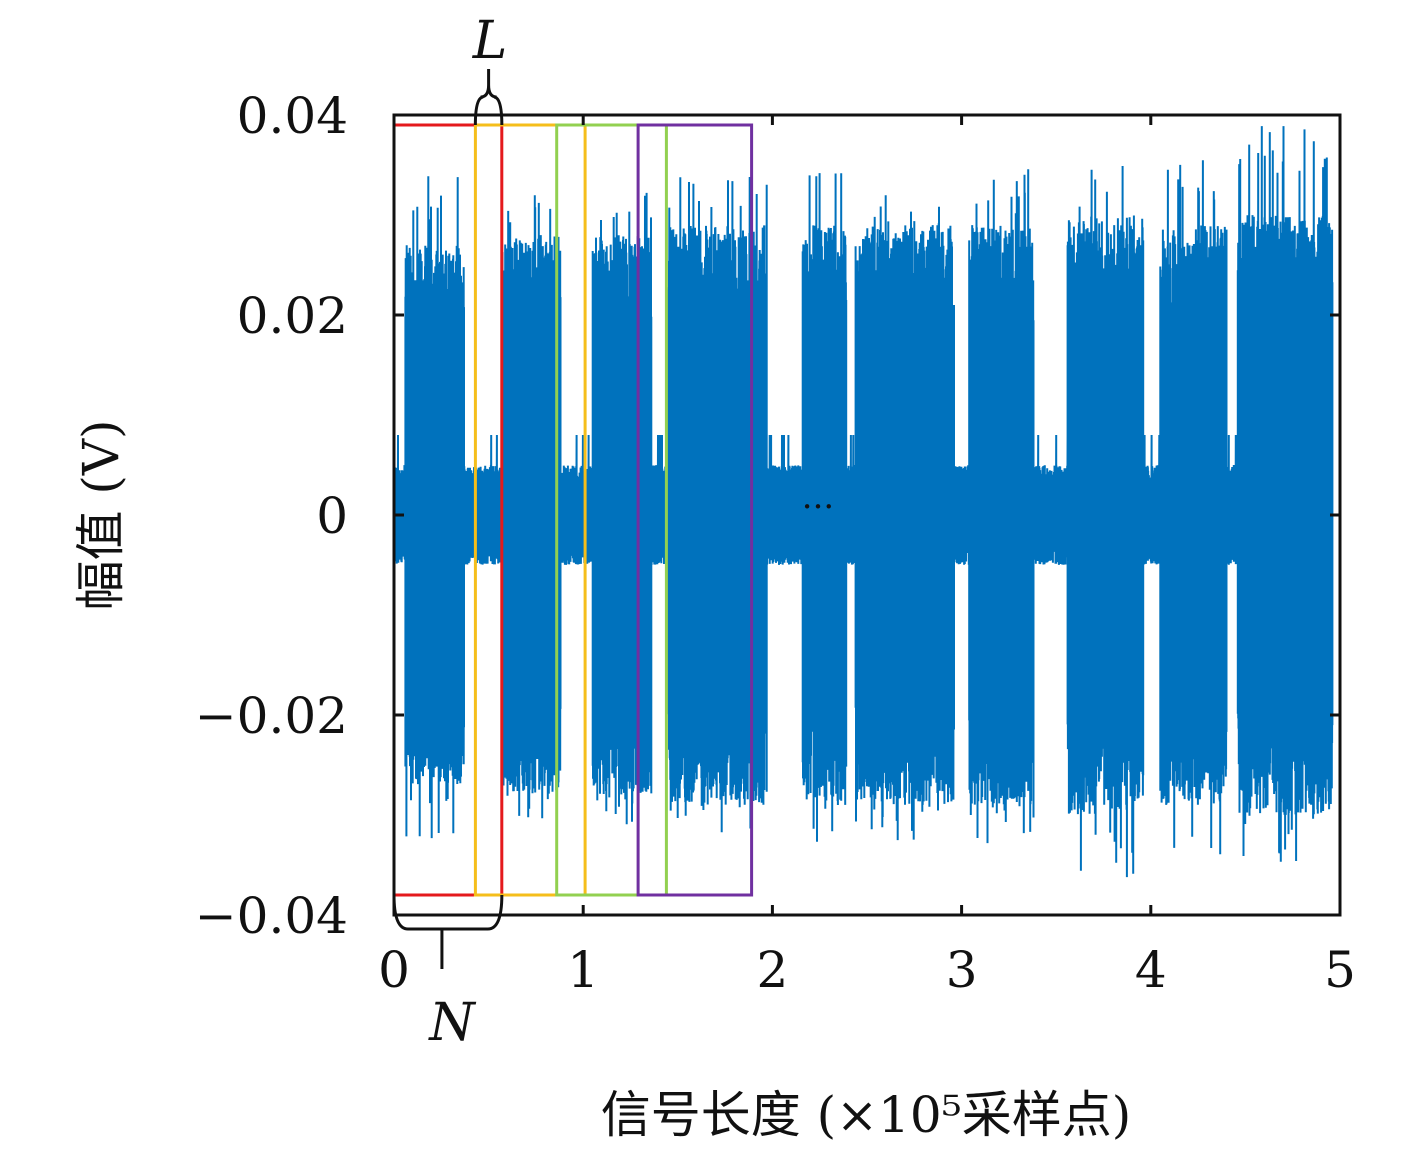 Image resolution: width=1417 pixels, height=1150 pixels. I want to click on ellipsis-annotation: ···, so click(818, 507).